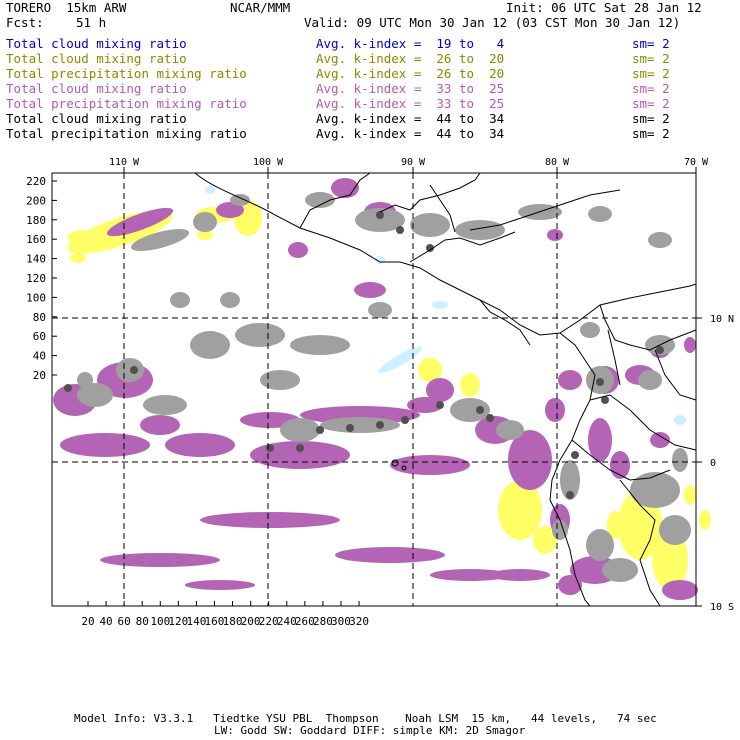 The image size is (740, 740). I want to click on legend-sm-3: sm= 2, so click(651, 88).